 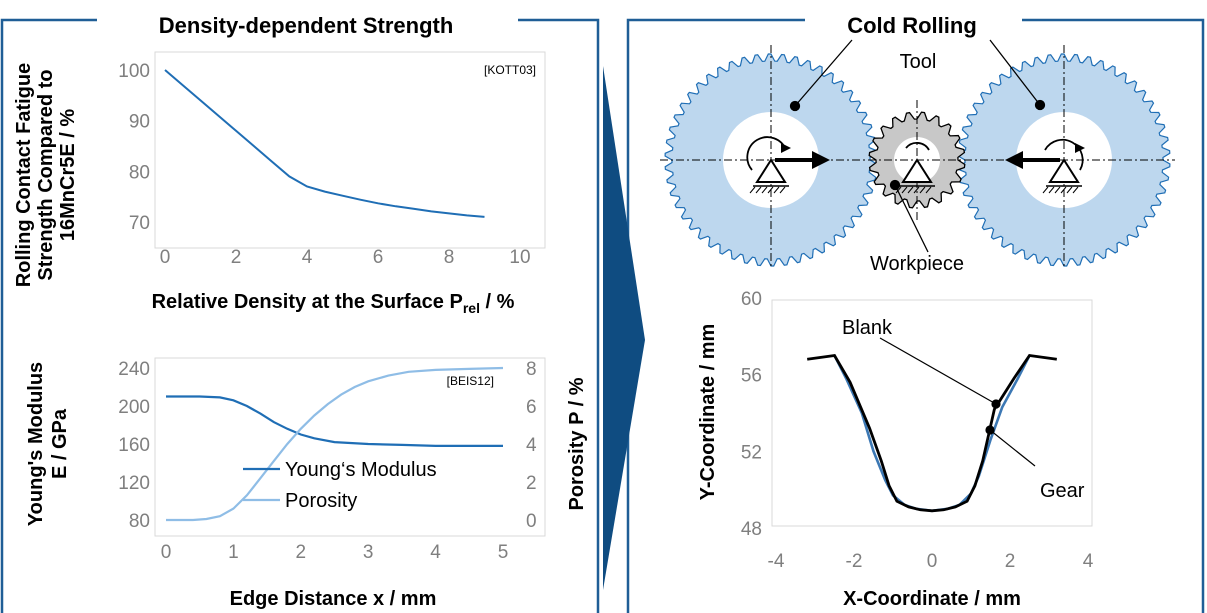 What do you see at coordinates (166, 552) in the screenshot?
I see `chart2-xtick: 0` at bounding box center [166, 552].